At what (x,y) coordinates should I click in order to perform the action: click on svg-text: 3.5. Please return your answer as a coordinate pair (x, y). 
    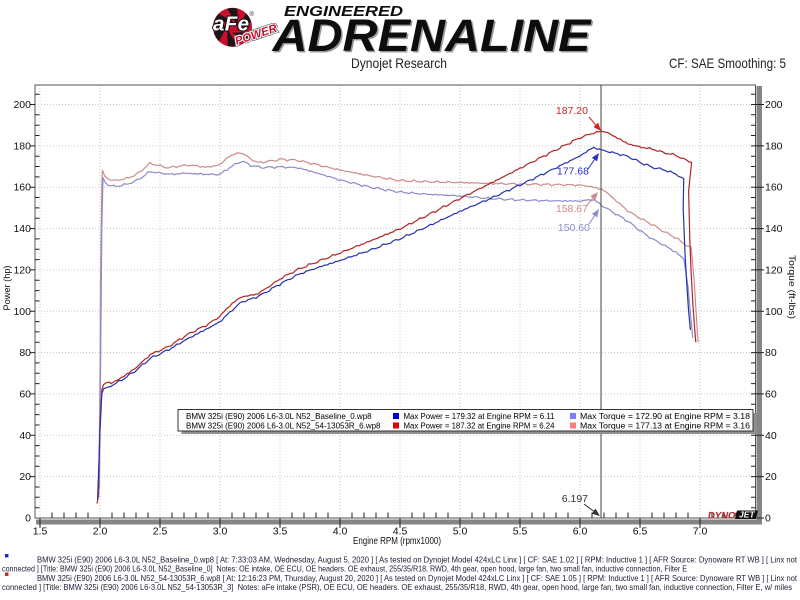
    Looking at the image, I should click on (280, 532).